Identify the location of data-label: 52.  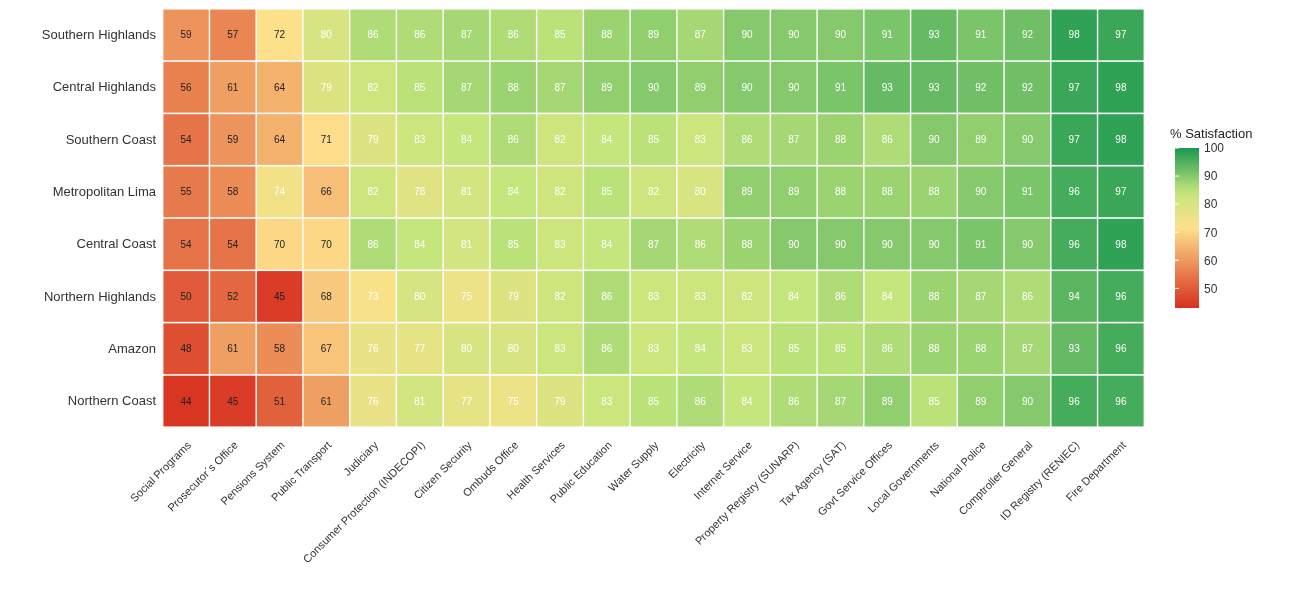
(233, 296).